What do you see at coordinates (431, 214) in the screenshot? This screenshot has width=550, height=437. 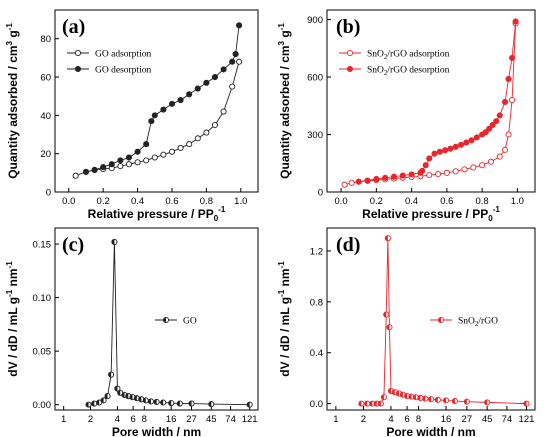 I see `x-axis-title: Relative pressure / PP0-1` at bounding box center [431, 214].